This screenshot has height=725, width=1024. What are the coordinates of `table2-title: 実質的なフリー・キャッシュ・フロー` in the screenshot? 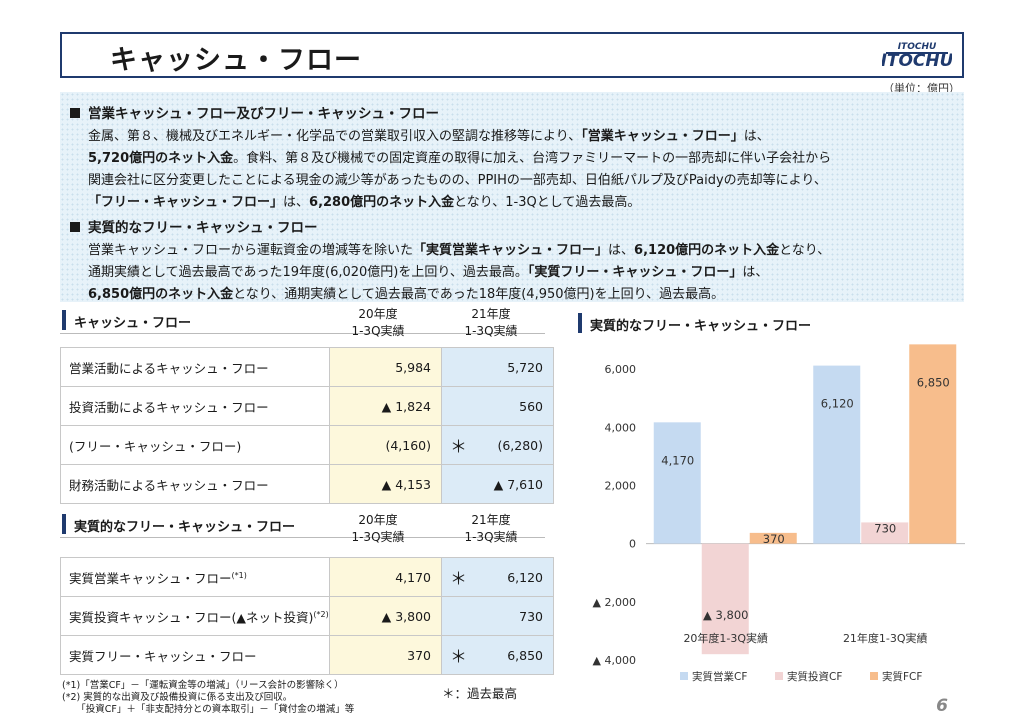 It's located at (185, 527).